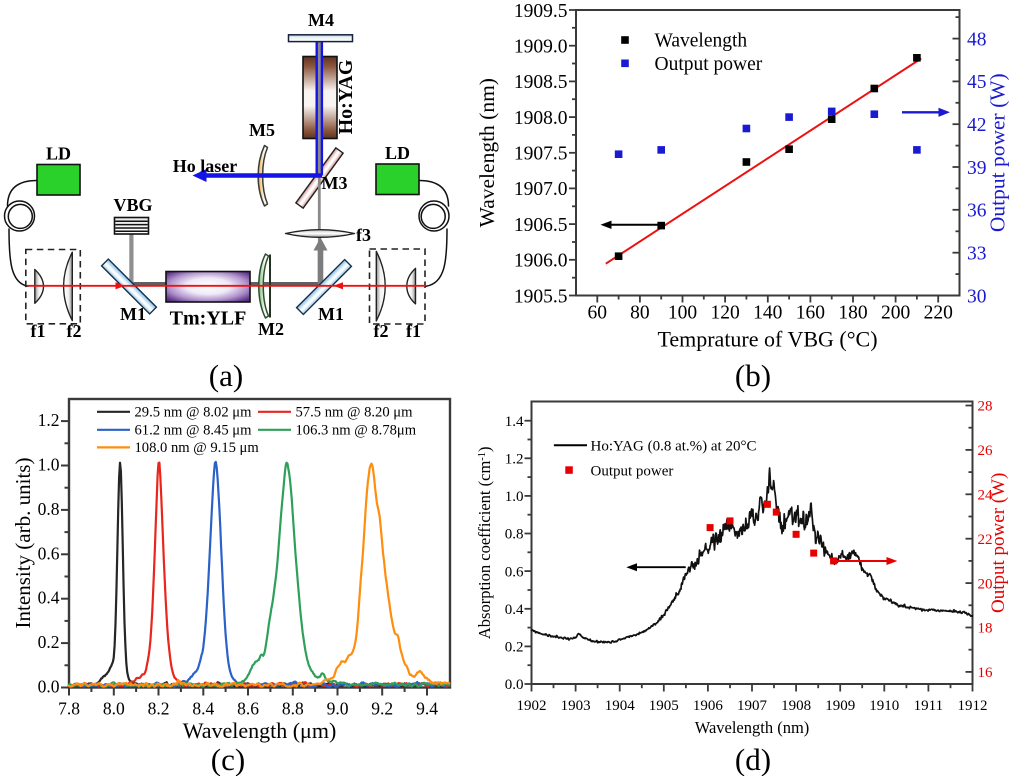 This screenshot has width=1016, height=776. I want to click on svg-text: 1907.0, so click(541, 189).